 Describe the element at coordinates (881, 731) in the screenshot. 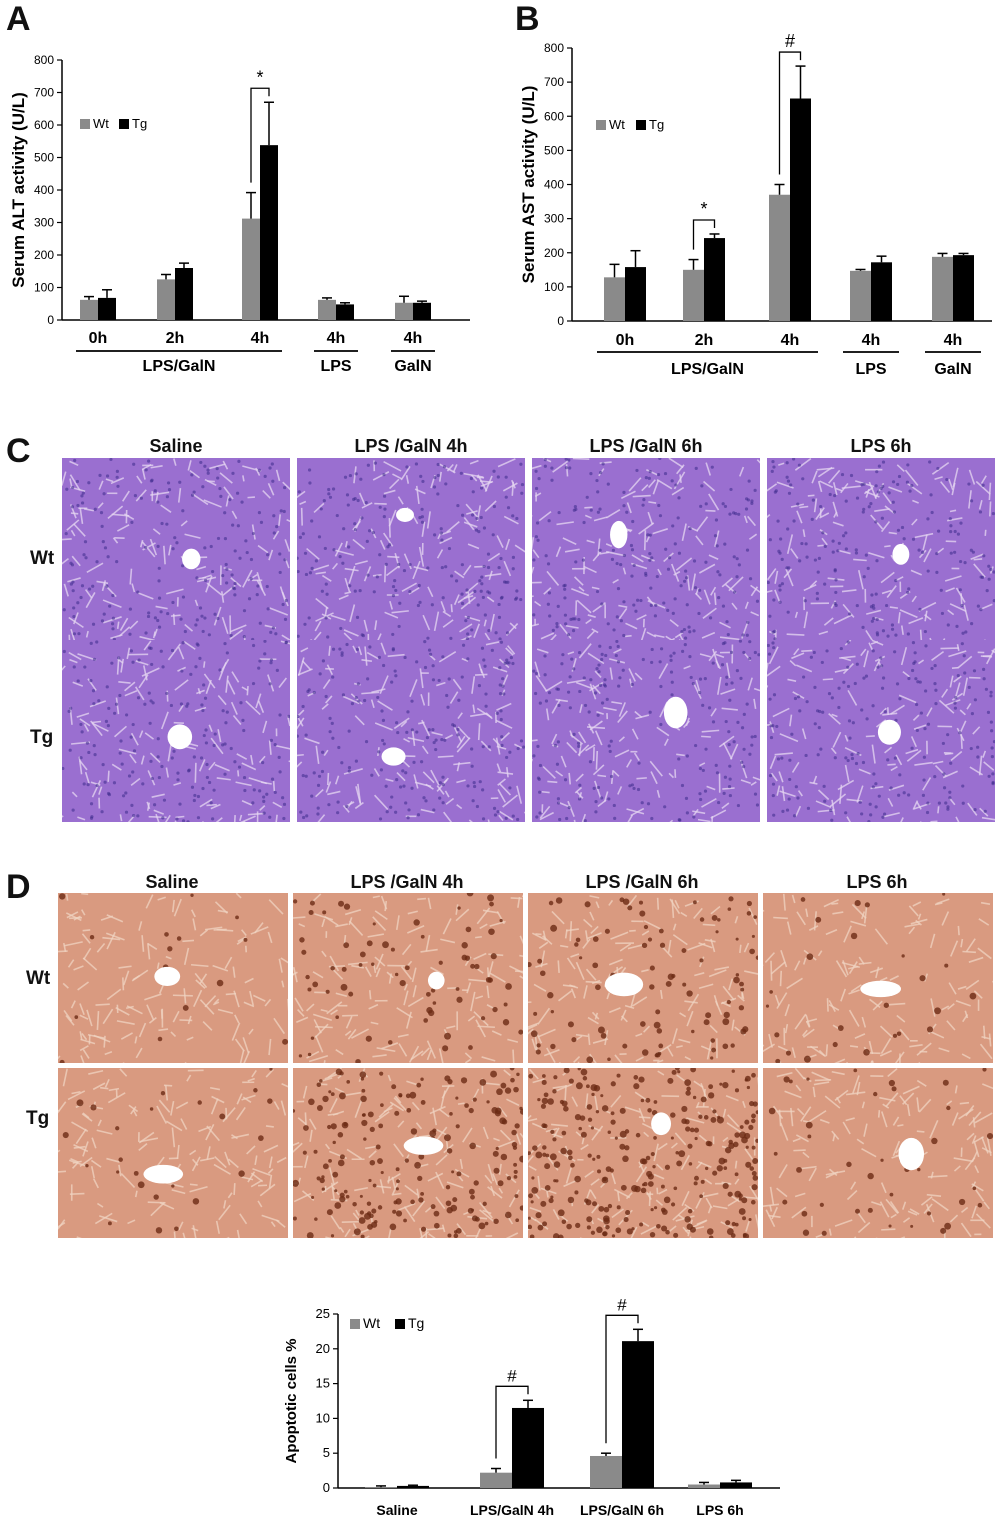

I see `he-image-tg-lps-6h` at that location.